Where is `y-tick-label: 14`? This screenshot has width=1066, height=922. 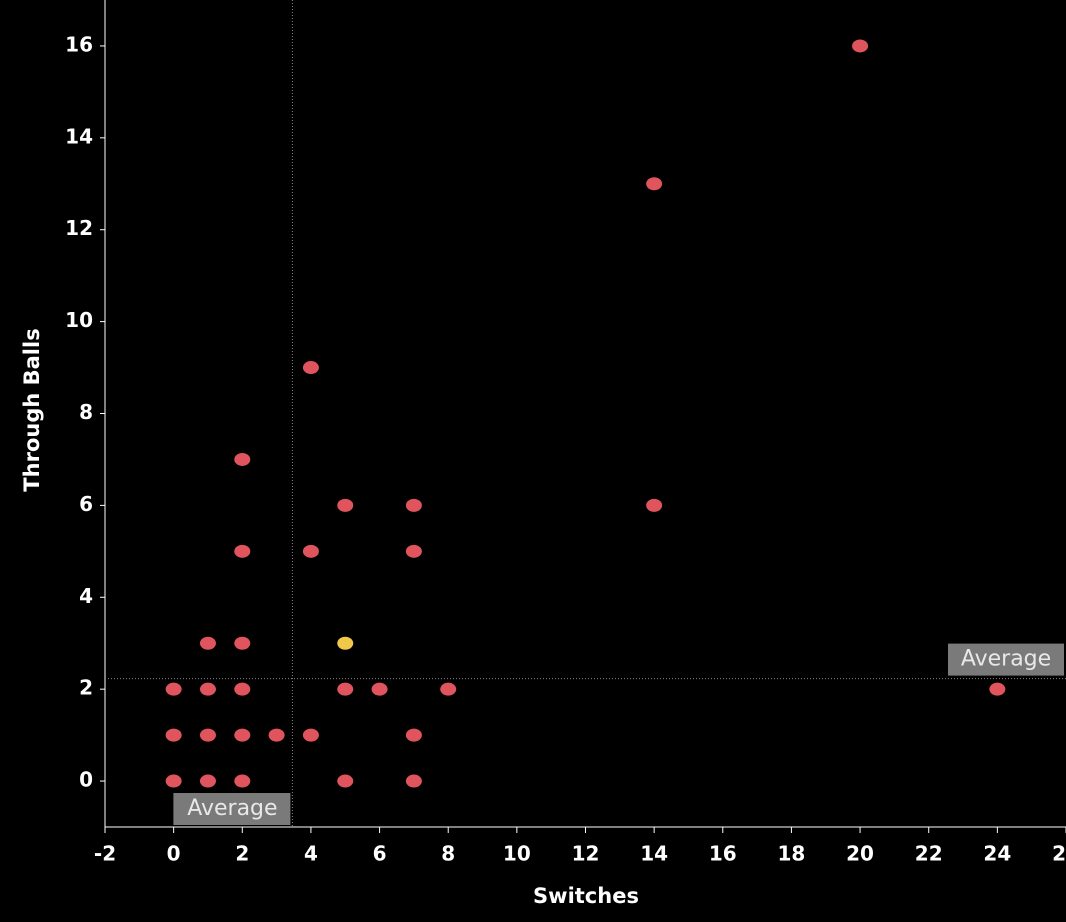
y-tick-label: 14 is located at coordinates (79, 136).